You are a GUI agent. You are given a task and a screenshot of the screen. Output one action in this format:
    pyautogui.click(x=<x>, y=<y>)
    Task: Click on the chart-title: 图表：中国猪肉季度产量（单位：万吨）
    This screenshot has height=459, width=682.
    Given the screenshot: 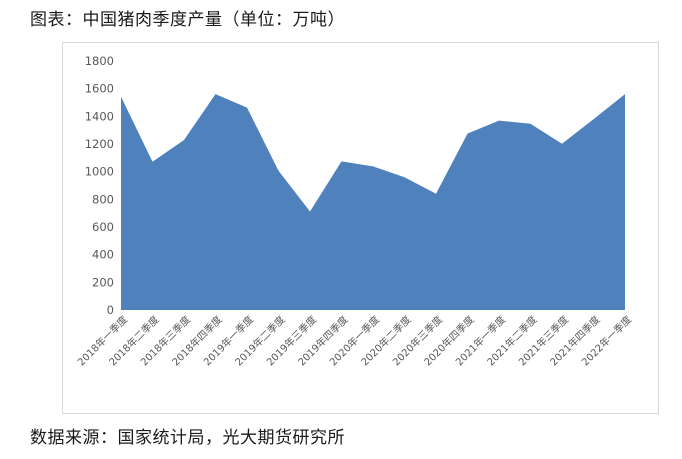 What is the action you would take?
    pyautogui.click(x=187, y=20)
    